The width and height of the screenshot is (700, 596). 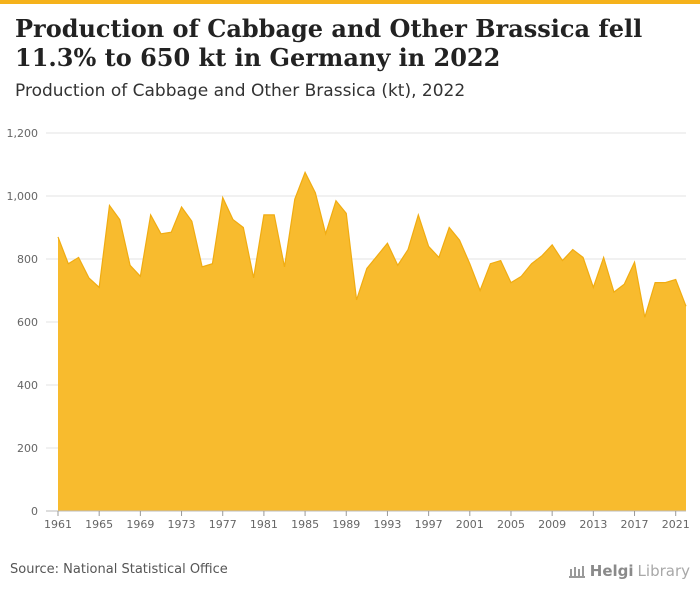 I want to click on x-tick-label: 1965, so click(x=99, y=524).